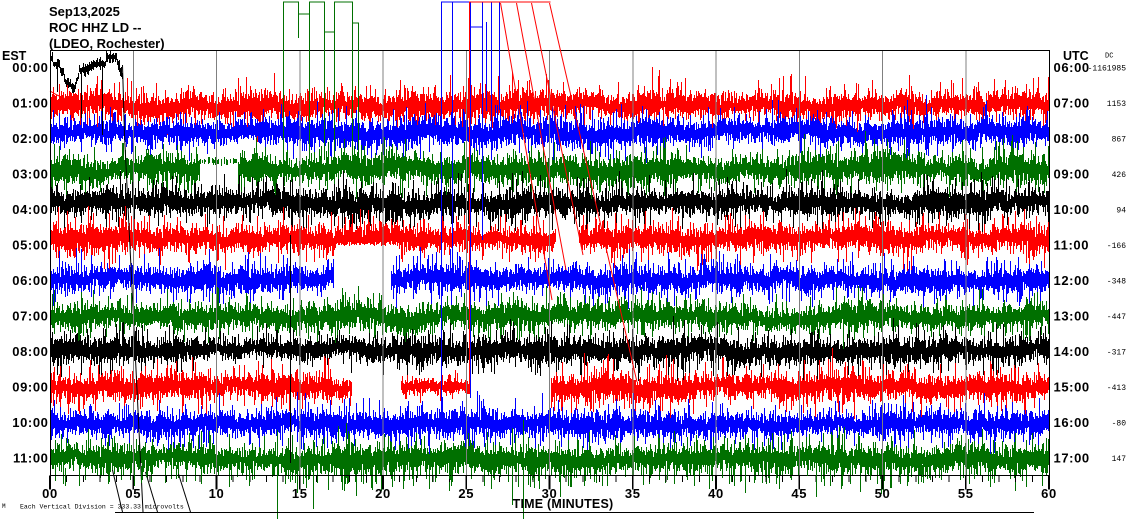 The height and width of the screenshot is (524, 1130). Describe the element at coordinates (1116, 352) in the screenshot. I see `svg-text: -317` at that location.